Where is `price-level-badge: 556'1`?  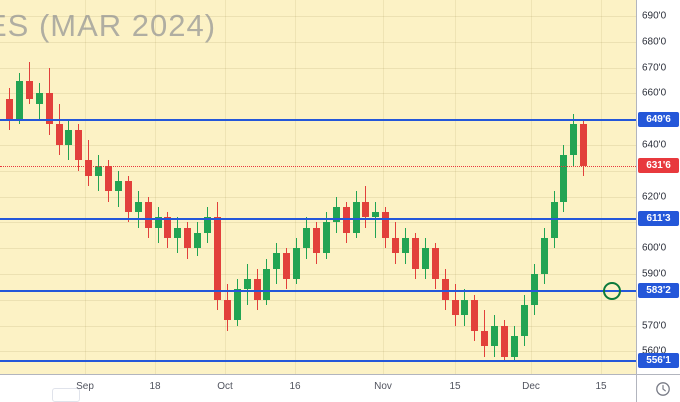
price-level-badge: 556'1 is located at coordinates (658, 360).